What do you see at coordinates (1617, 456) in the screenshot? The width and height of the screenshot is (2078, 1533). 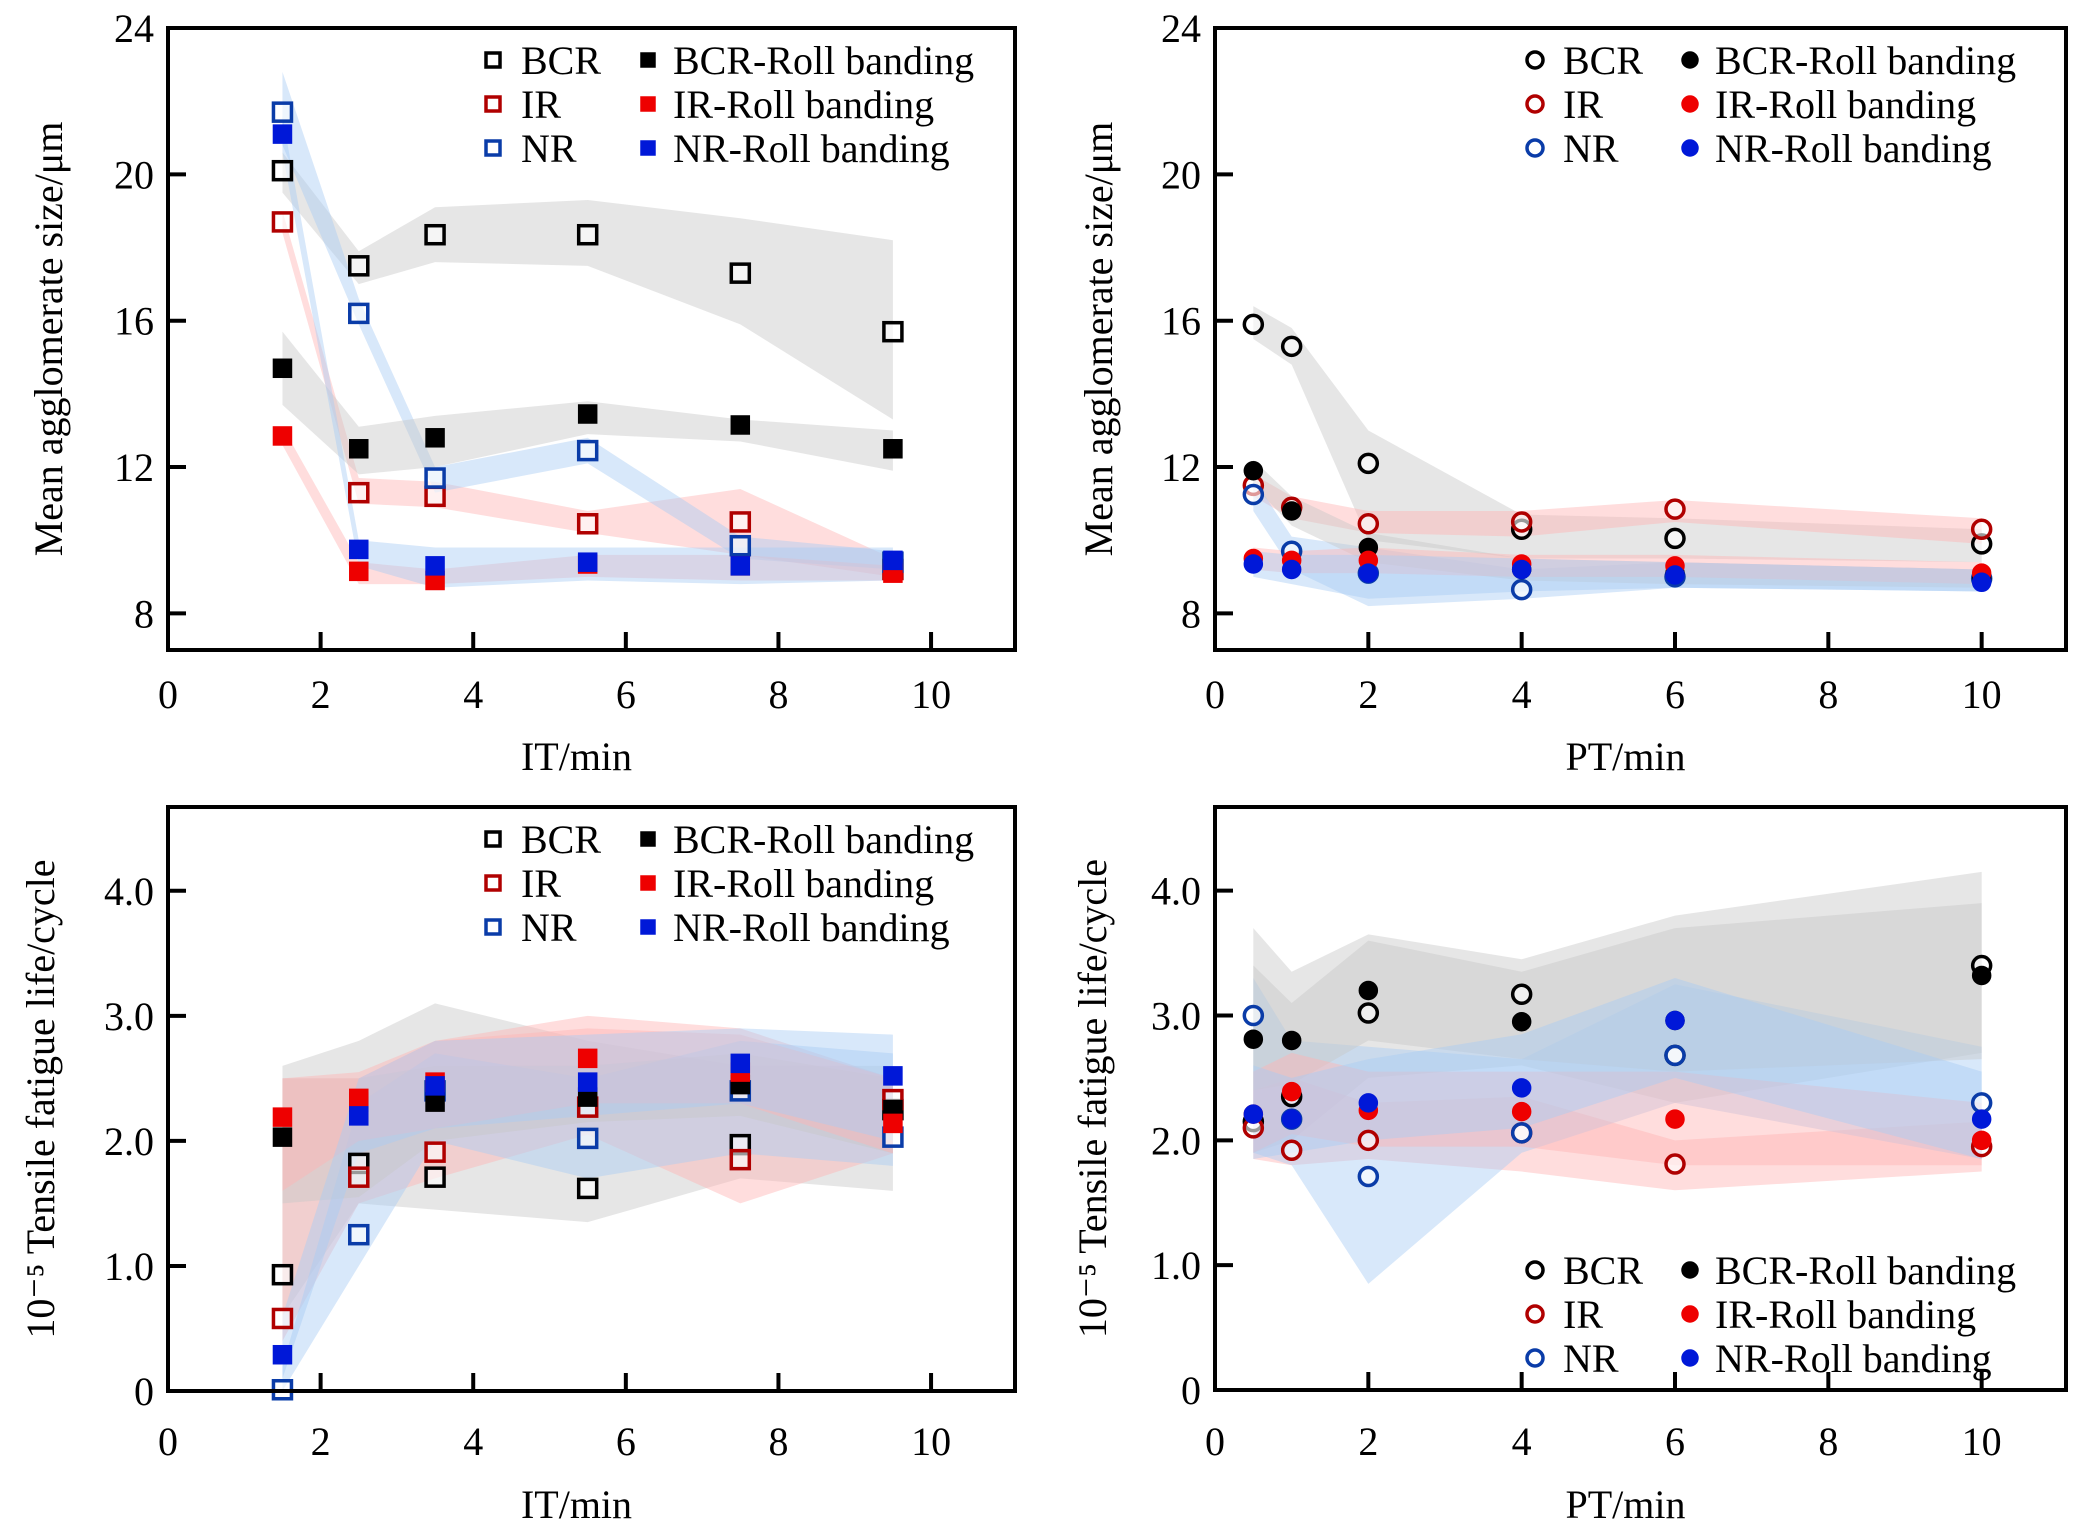 I see `confidence-bands` at bounding box center [1617, 456].